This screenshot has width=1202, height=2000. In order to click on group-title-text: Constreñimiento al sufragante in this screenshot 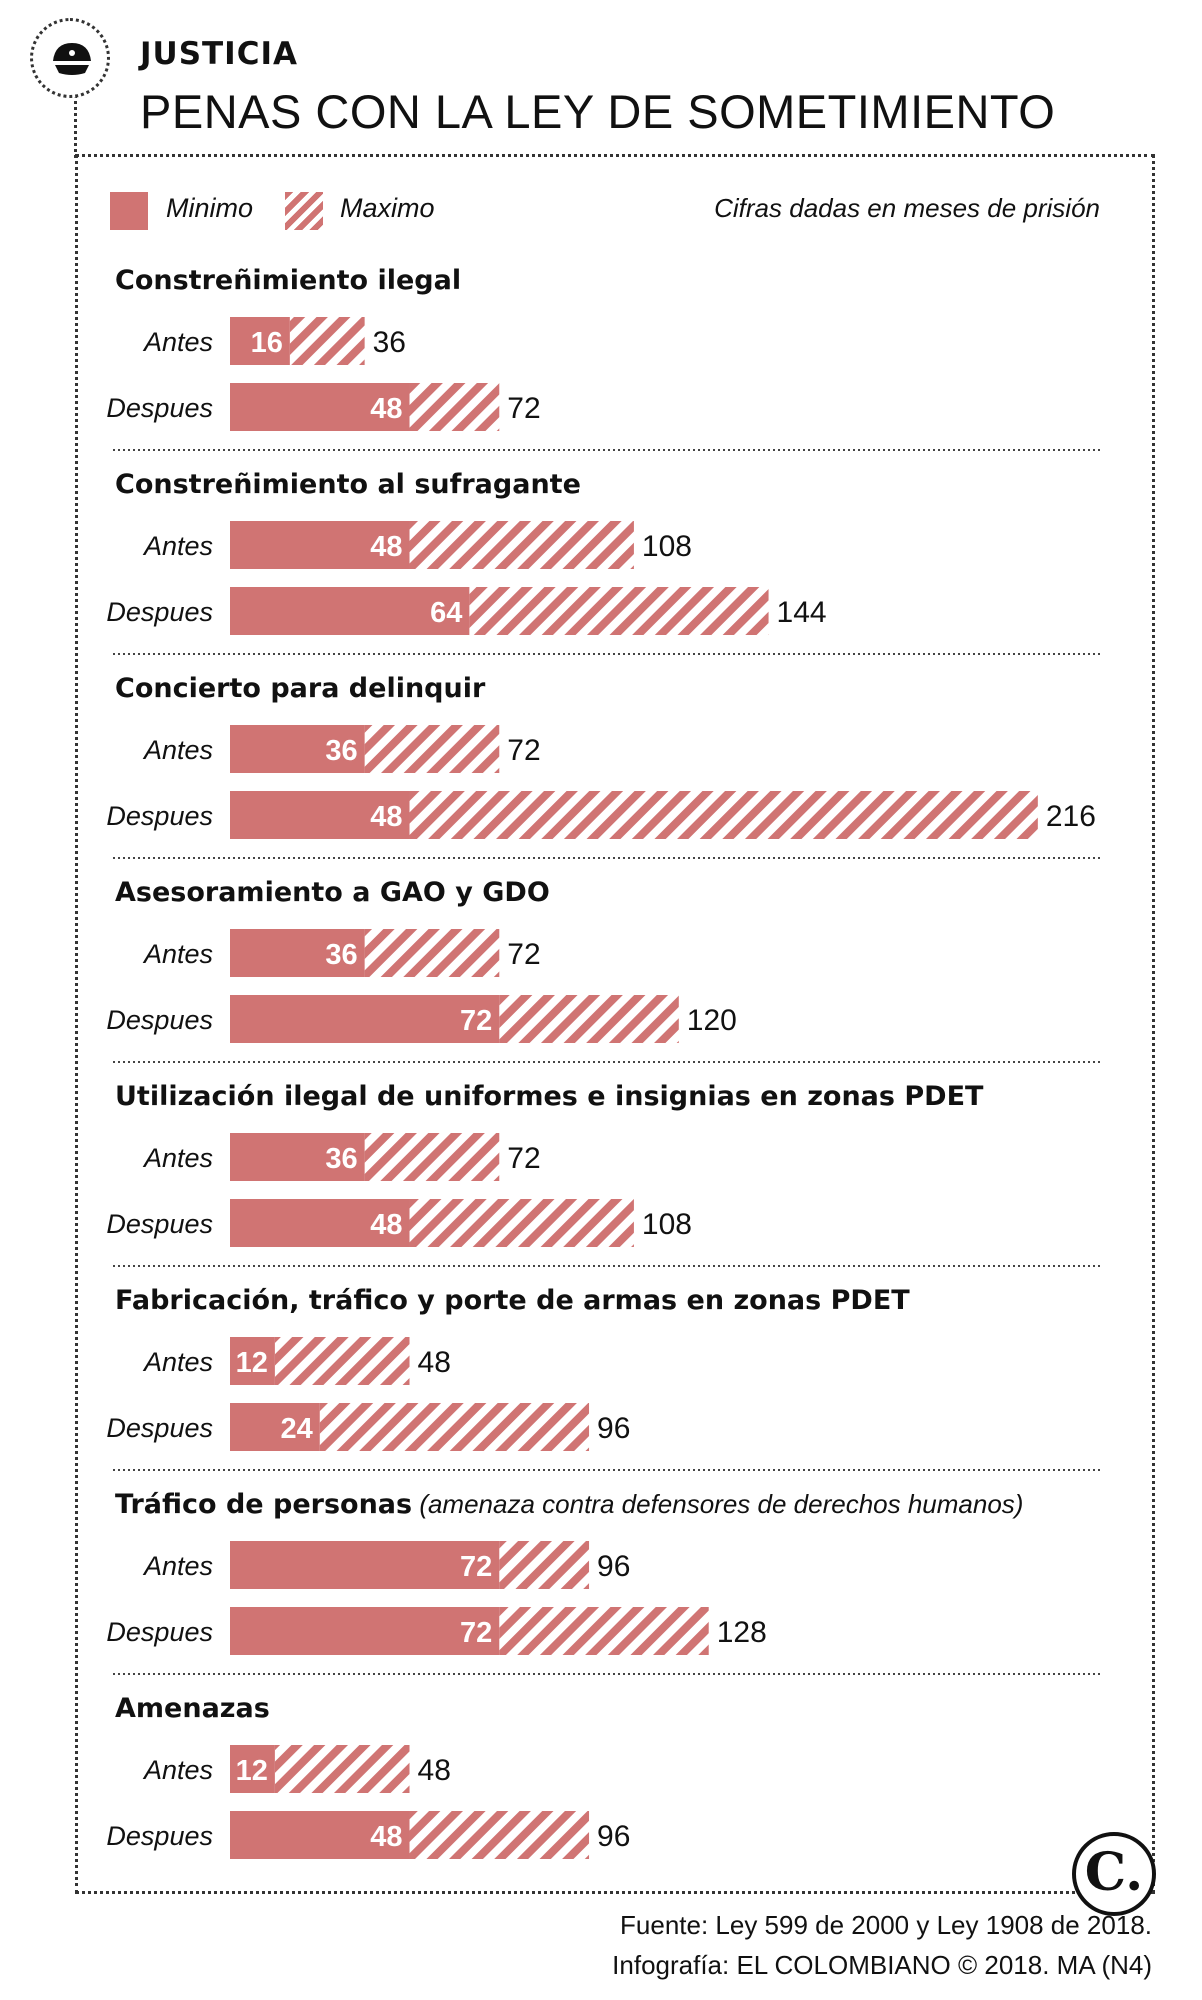, I will do `click(348, 484)`.